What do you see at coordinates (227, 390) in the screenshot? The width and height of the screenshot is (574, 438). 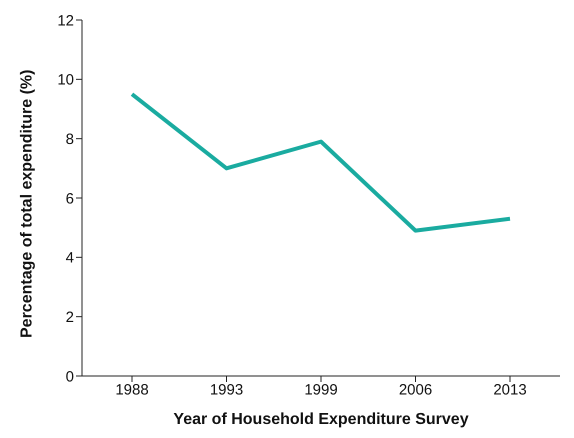 I see `x-tick-label: 1993` at bounding box center [227, 390].